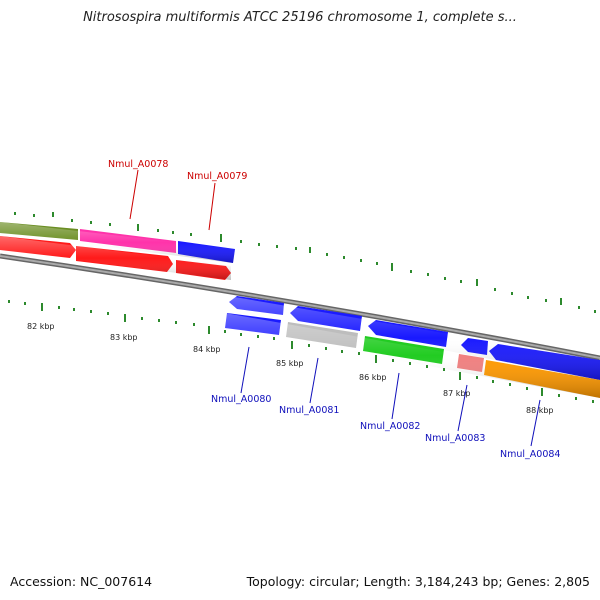 This screenshot has width=600, height=600. I want to click on gene-label-a0082: Nmul_A0082, so click(390, 426).